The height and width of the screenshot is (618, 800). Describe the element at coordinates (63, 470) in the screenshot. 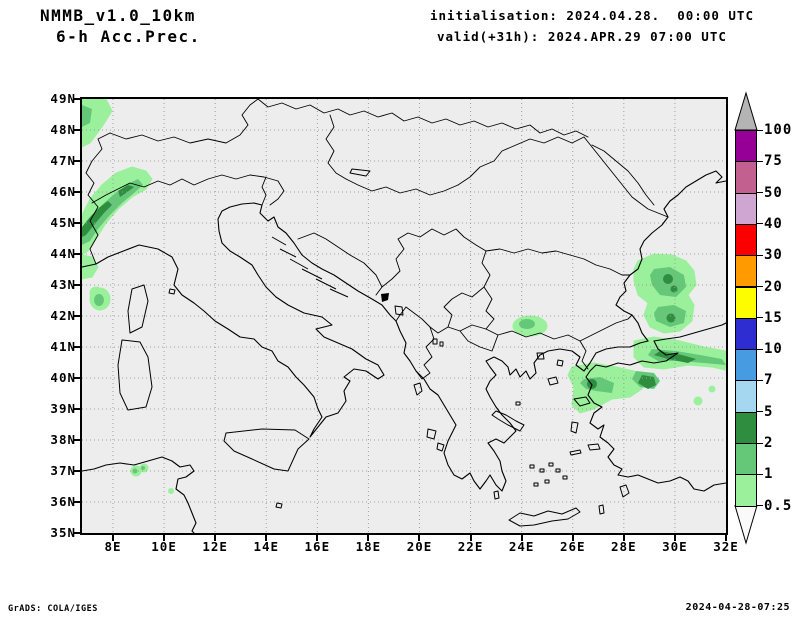

I see `lat-label: 37N` at that location.